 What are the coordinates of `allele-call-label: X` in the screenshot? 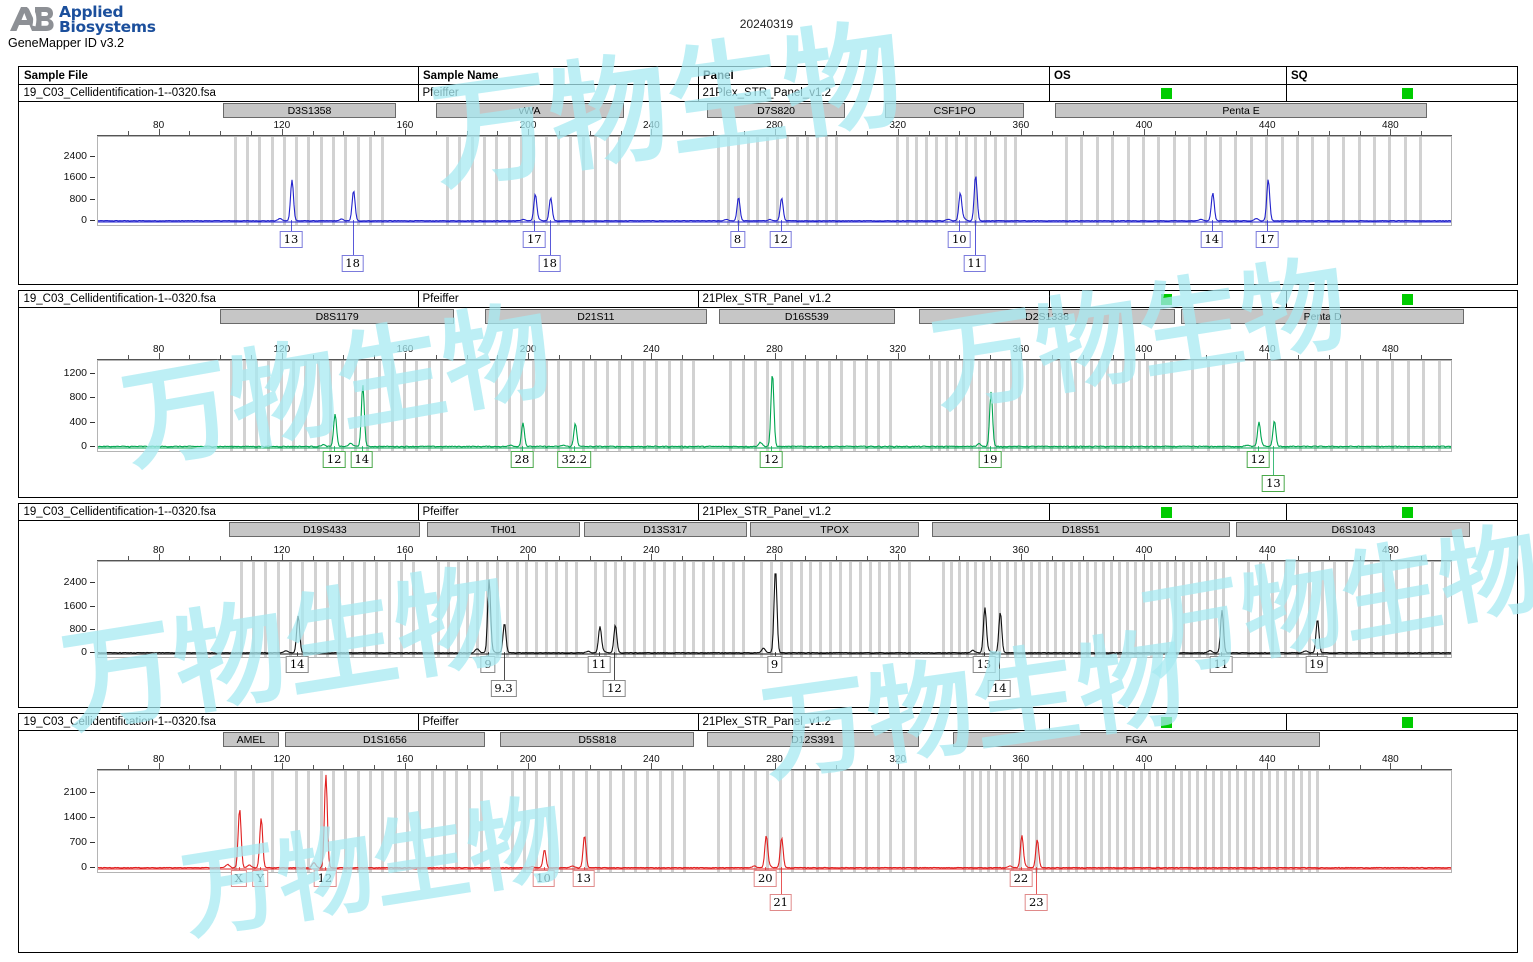 It's located at (238, 878).